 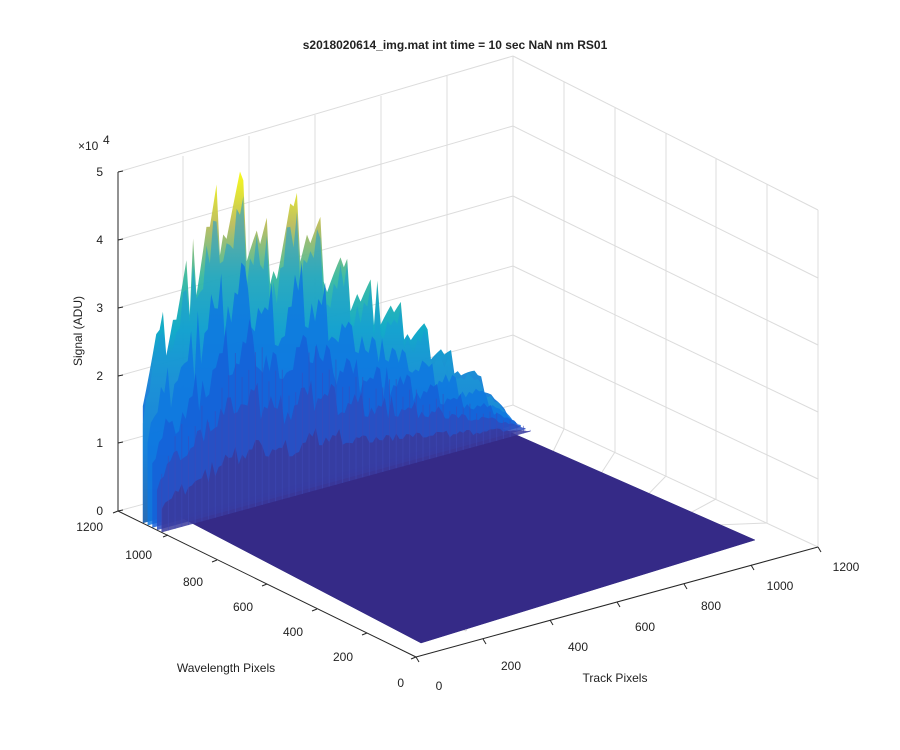 What do you see at coordinates (343, 657) in the screenshot?
I see `y-tick-label: 200` at bounding box center [343, 657].